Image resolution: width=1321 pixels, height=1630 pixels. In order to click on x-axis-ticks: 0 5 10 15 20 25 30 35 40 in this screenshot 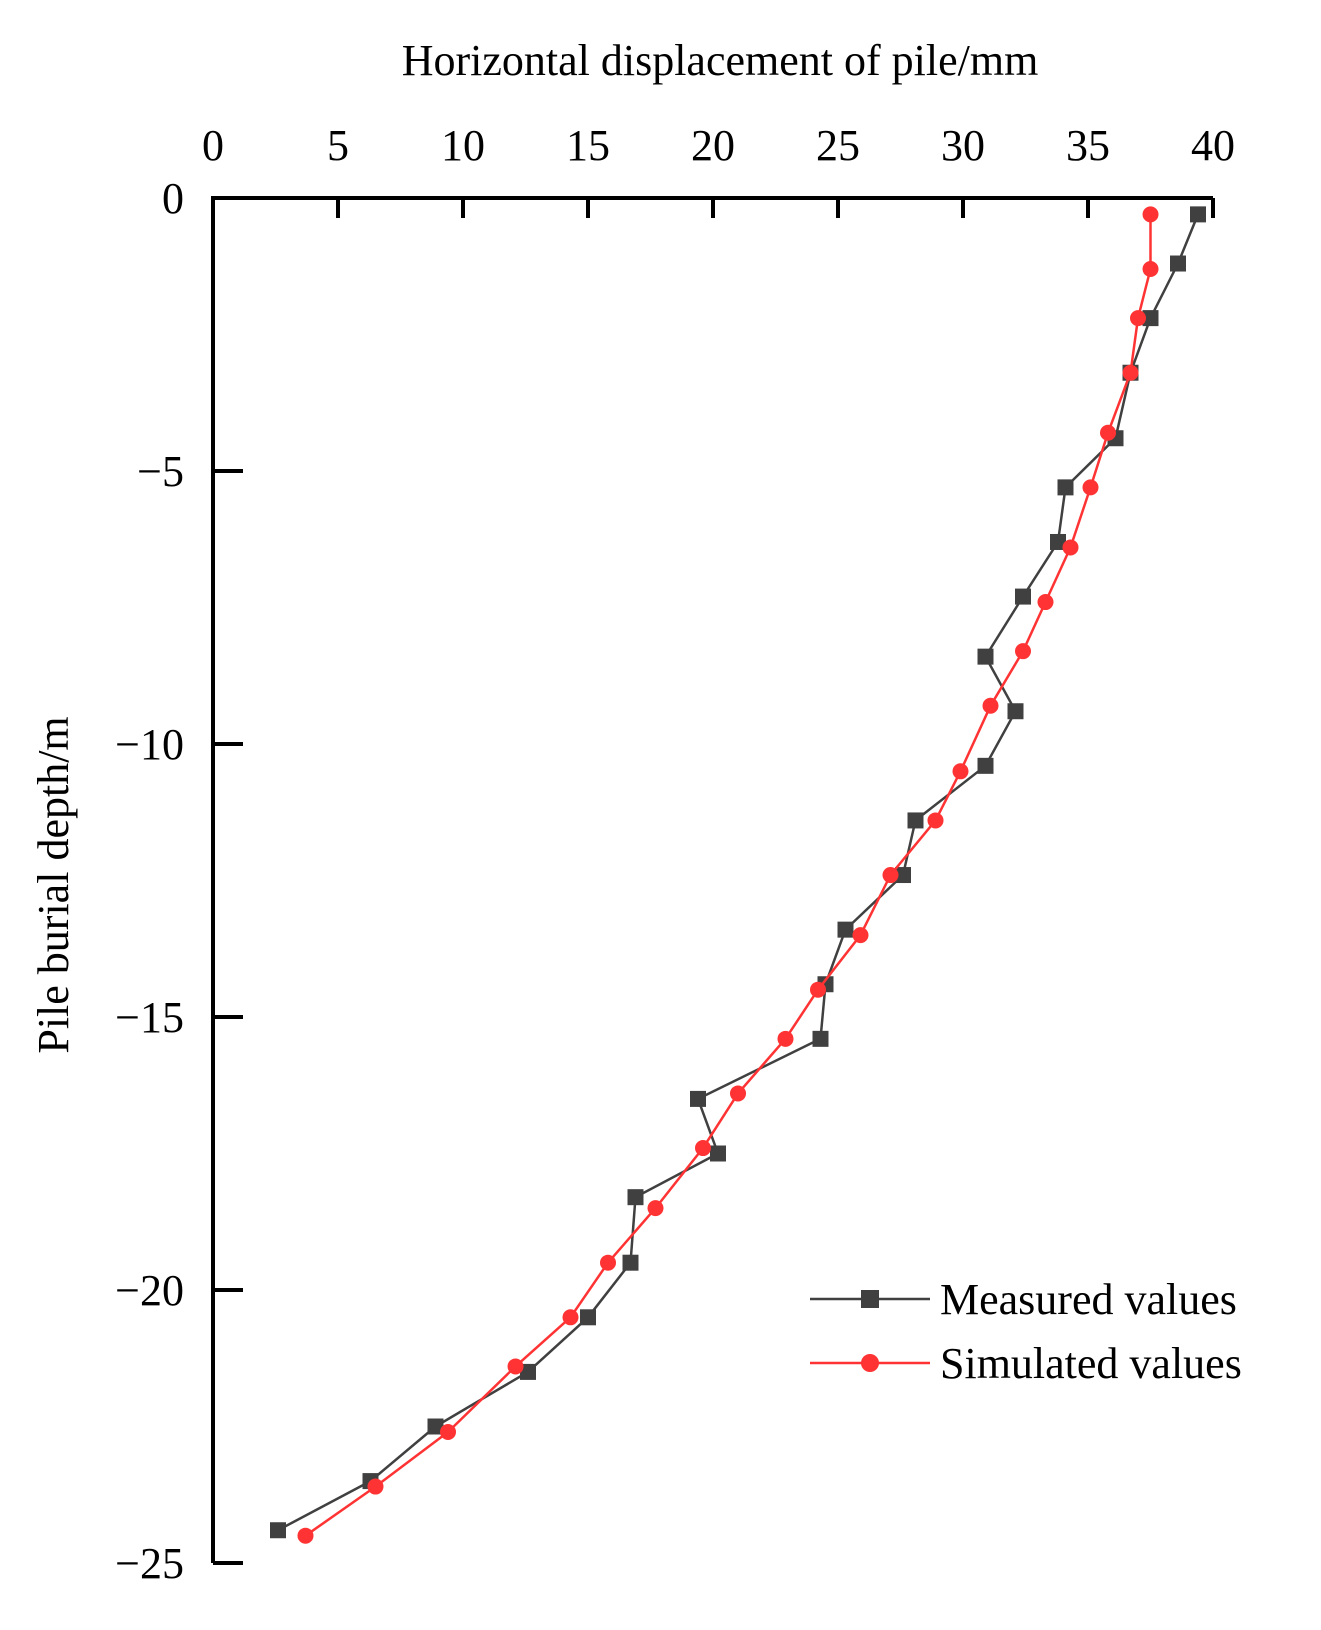, I will do `click(718, 169)`.